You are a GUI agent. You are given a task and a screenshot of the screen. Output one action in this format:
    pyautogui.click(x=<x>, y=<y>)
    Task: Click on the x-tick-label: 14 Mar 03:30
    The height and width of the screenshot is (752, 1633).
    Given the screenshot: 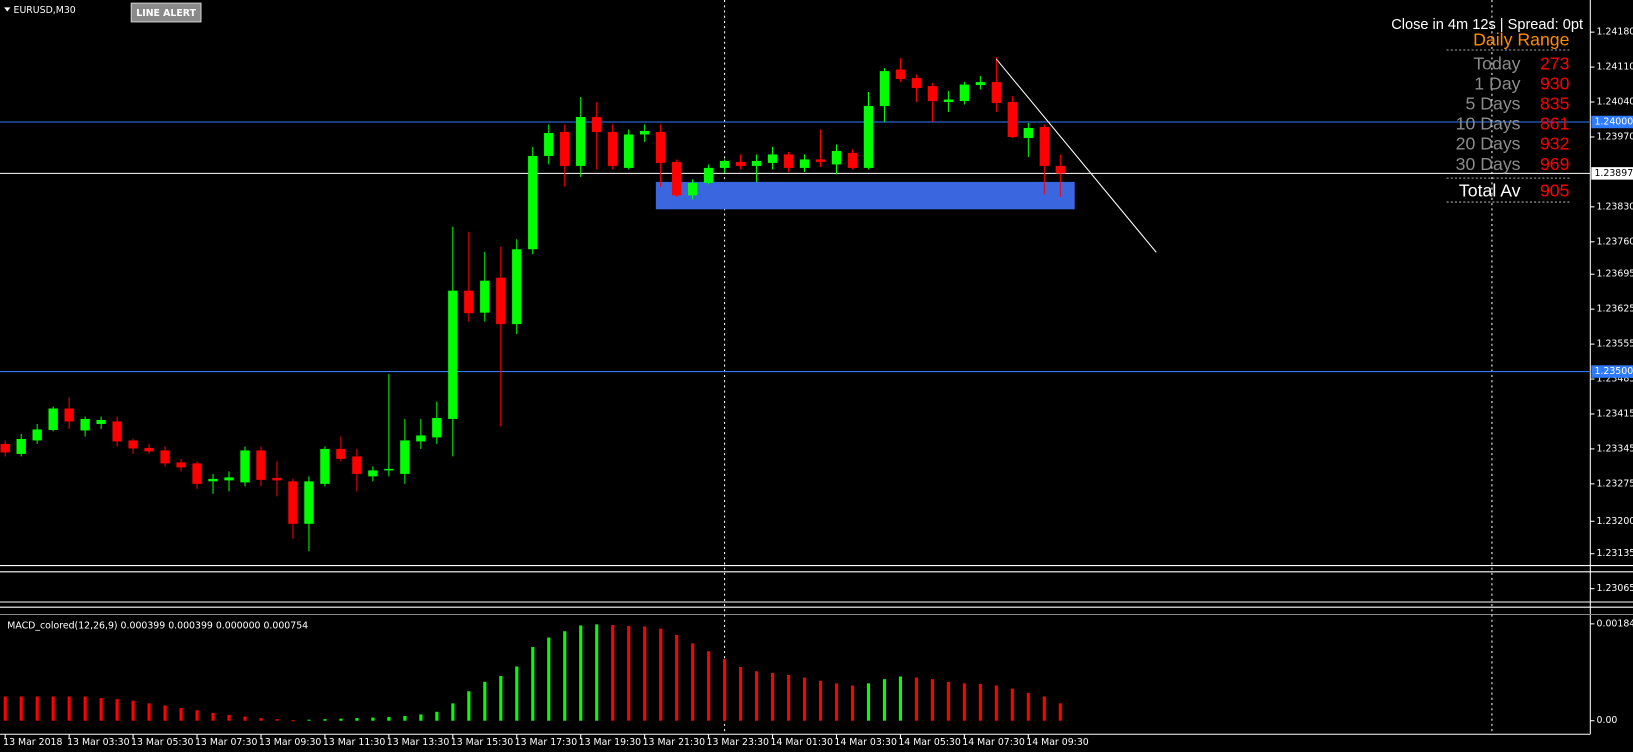 What is the action you would take?
    pyautogui.click(x=865, y=742)
    